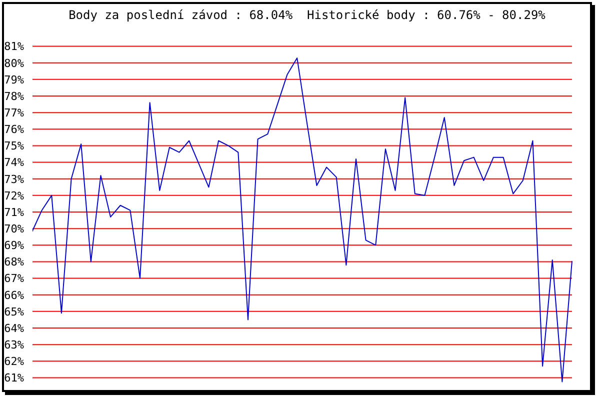  I want to click on y-tick-label: 81%, so click(14, 47).